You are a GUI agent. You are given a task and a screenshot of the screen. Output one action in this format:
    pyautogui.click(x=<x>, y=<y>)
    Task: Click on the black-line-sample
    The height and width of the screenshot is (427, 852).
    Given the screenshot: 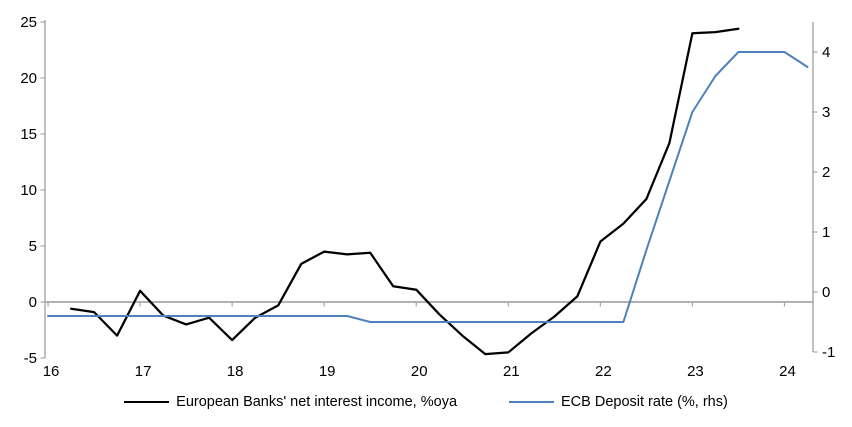 What is the action you would take?
    pyautogui.click(x=147, y=402)
    